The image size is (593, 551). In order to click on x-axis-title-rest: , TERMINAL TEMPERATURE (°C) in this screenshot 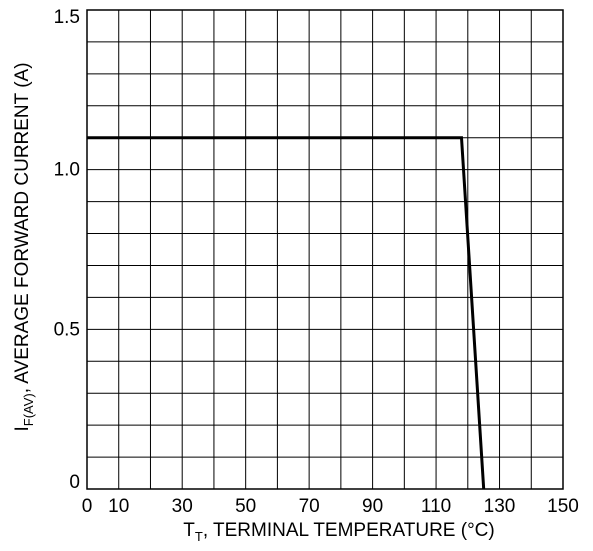, I will do `click(349, 530)`.